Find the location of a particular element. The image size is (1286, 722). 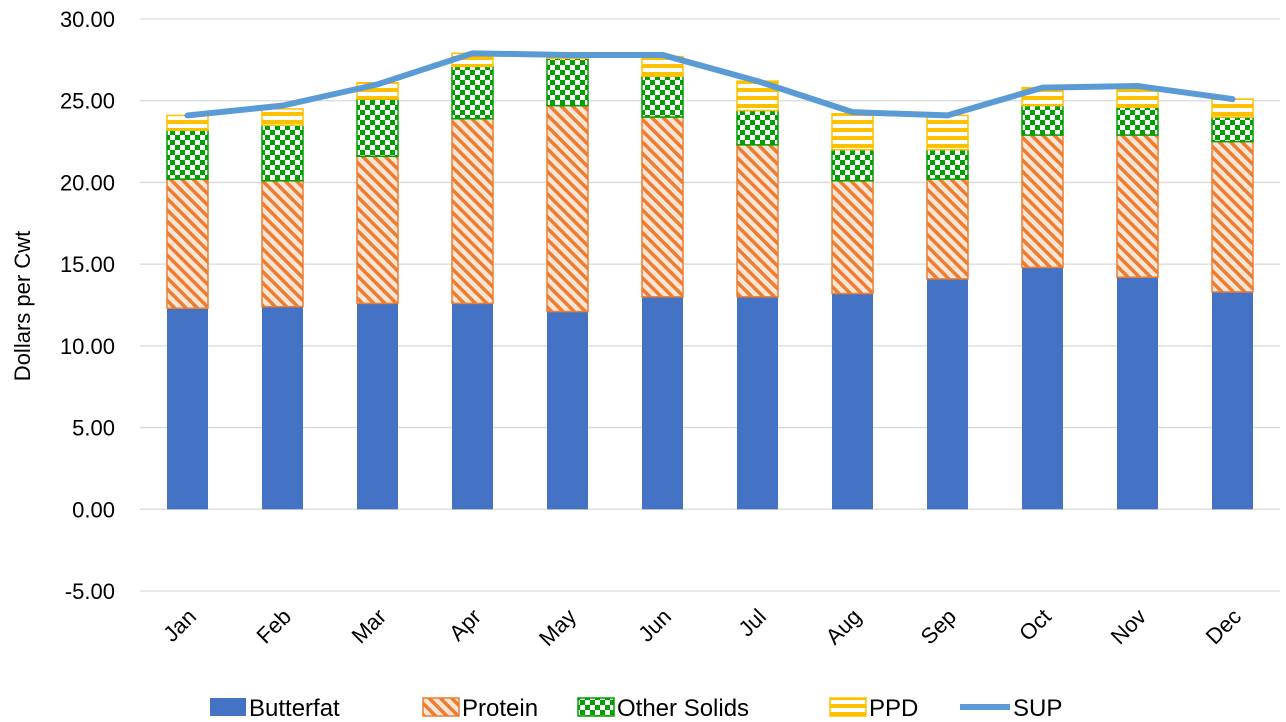

x-tick-label: Jul is located at coordinates (752, 623).